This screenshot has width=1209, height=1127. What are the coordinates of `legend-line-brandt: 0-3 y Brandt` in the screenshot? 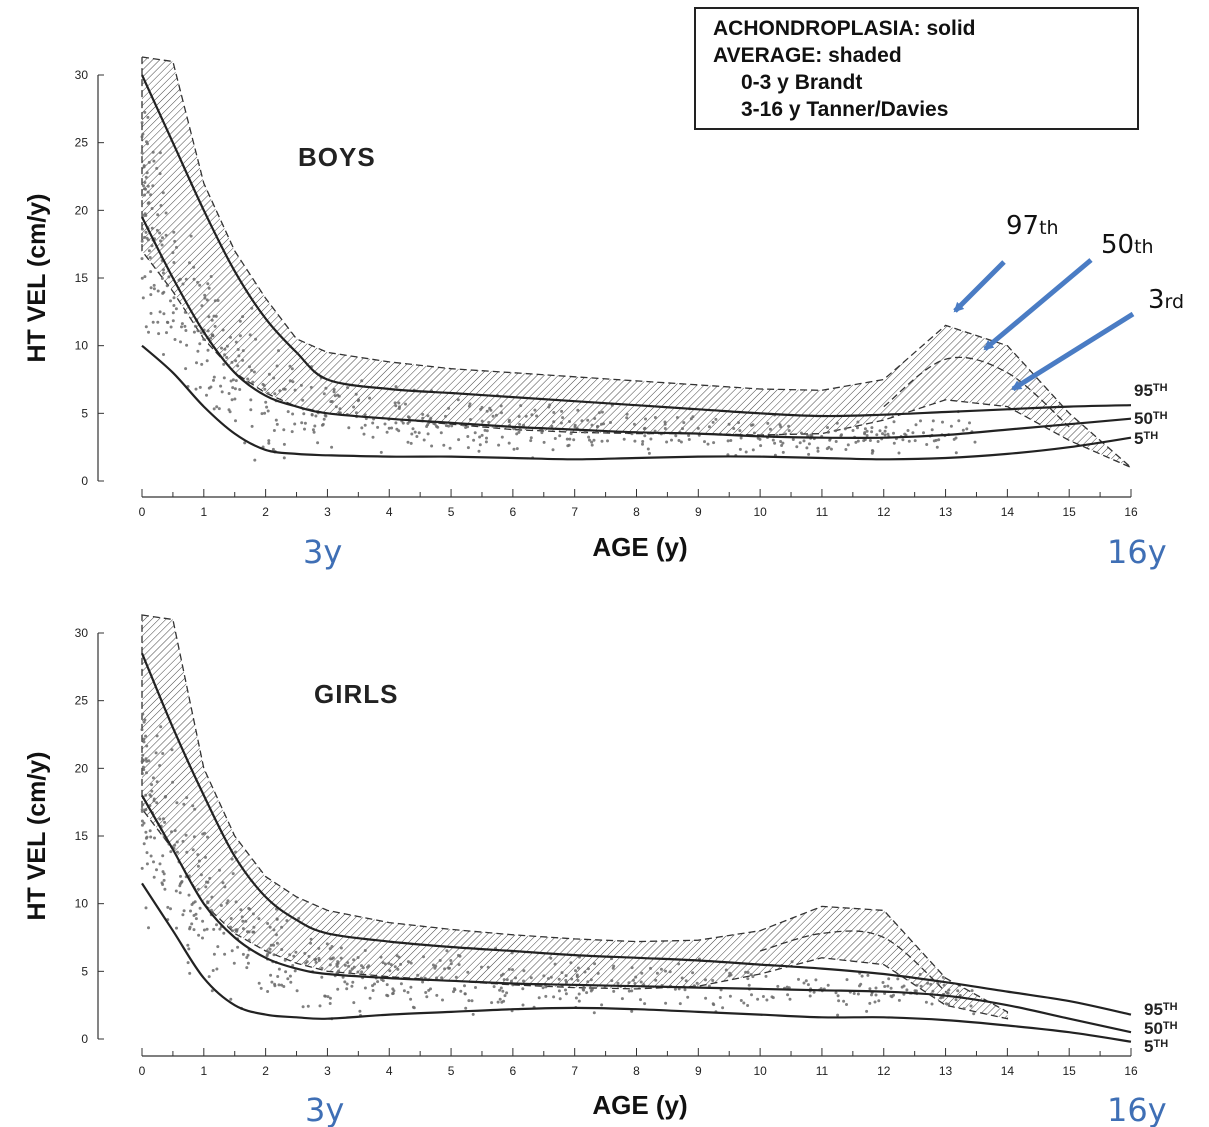 It's located at (801, 82).